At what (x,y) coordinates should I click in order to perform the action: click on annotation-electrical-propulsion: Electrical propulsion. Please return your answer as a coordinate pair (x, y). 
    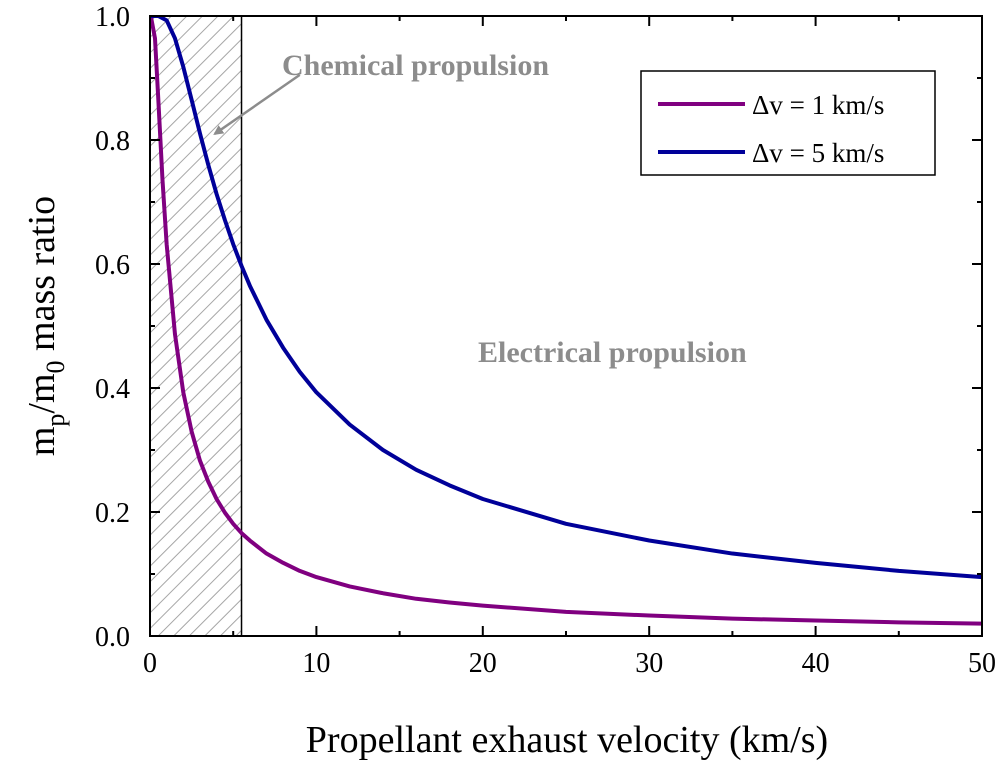
    Looking at the image, I should click on (612, 352).